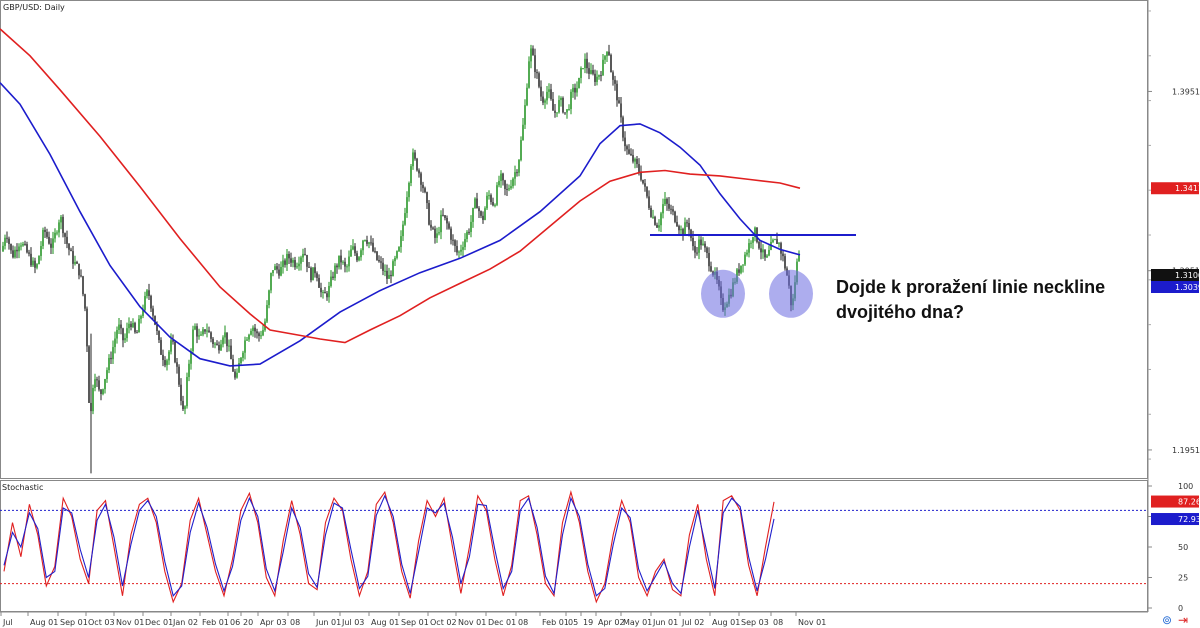 The height and width of the screenshot is (628, 1200). I want to click on time-tick-label: 19, so click(588, 622).